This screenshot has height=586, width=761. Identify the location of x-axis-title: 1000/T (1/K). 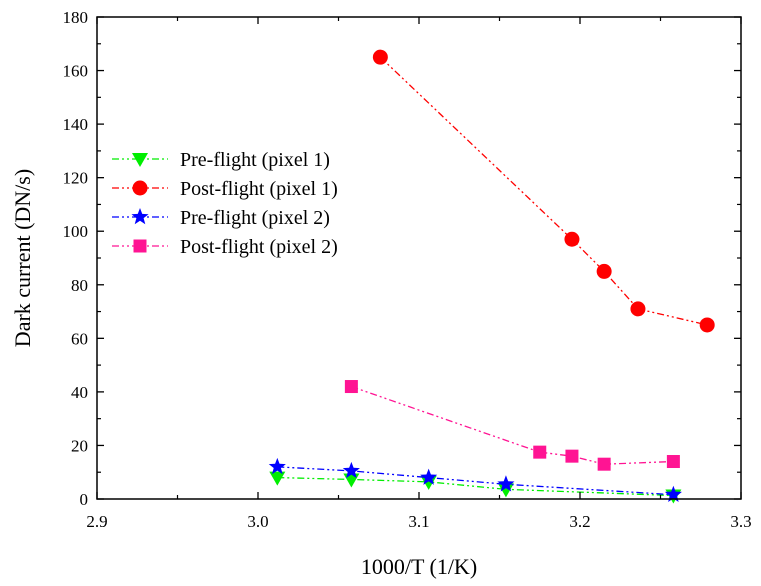
(419, 566).